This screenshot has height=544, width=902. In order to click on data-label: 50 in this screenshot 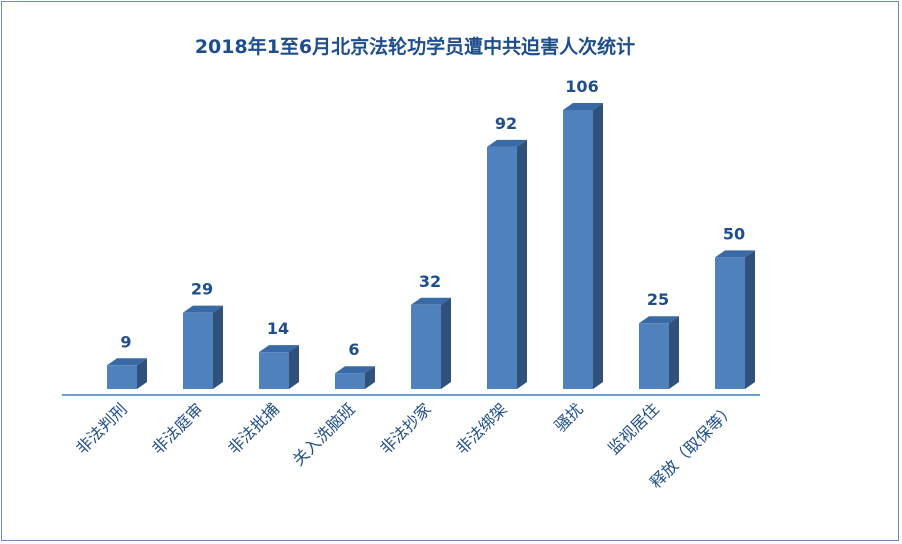, I will do `click(734, 233)`.